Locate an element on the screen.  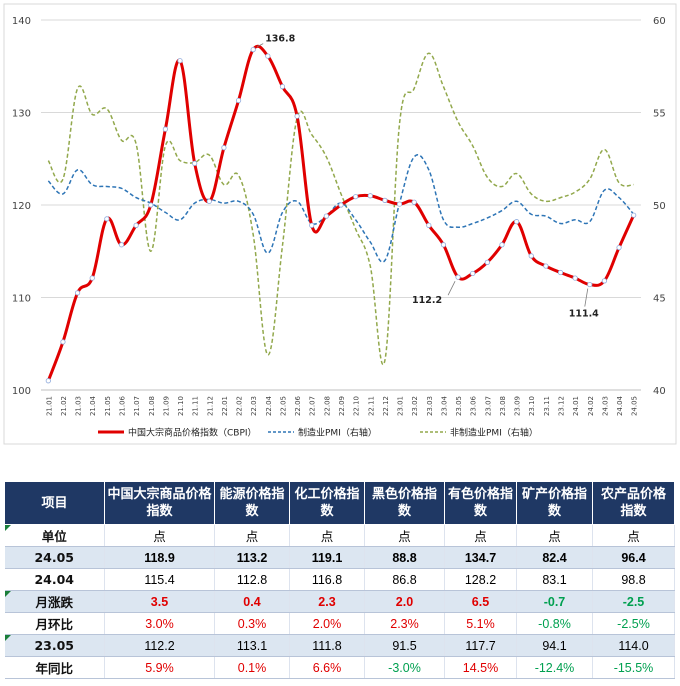
x-tick-label: 21.12 is located at coordinates (210, 406).